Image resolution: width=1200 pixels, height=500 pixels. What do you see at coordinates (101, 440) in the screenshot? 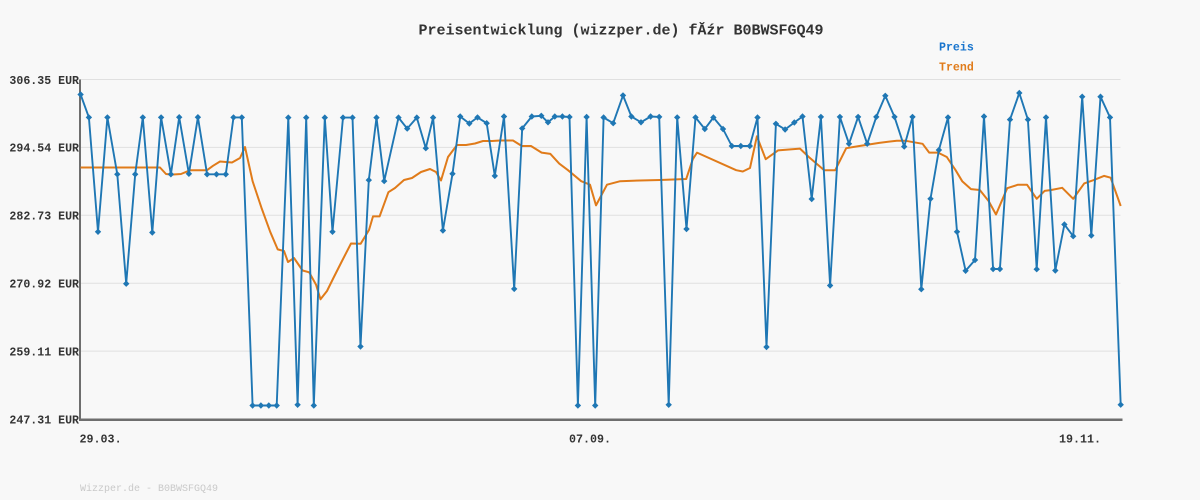
I see `svg-text: 29.03.` at bounding box center [101, 440].